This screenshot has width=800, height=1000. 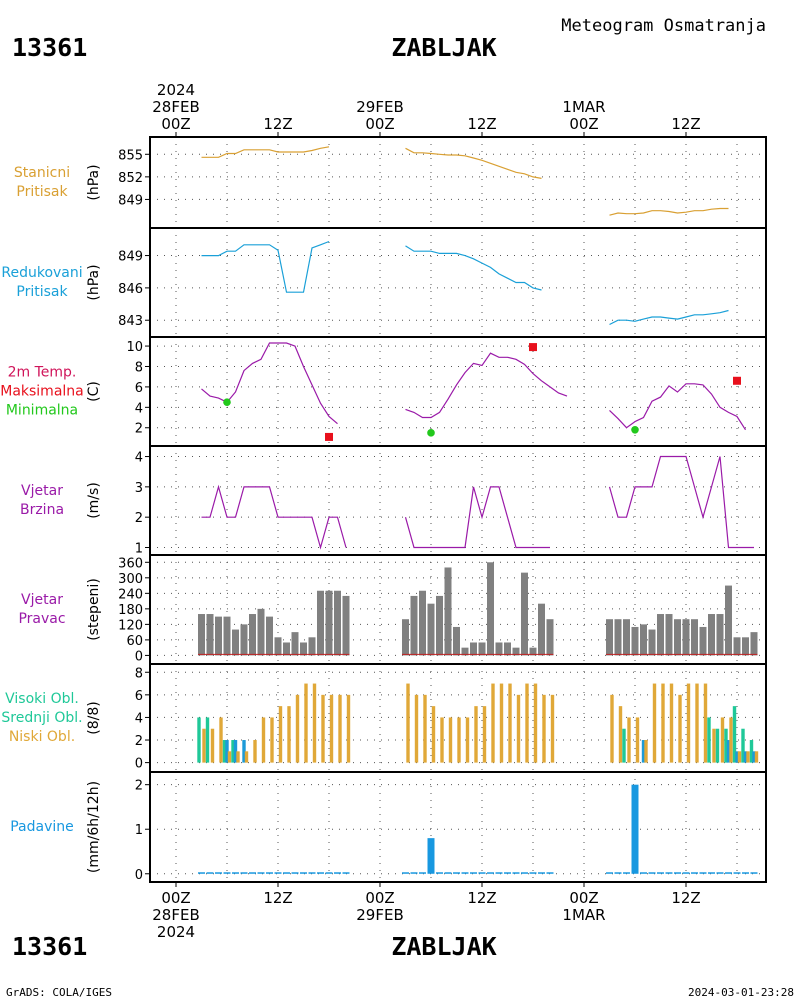 I want to click on y-tick-label: 1, so click(x=139, y=548).